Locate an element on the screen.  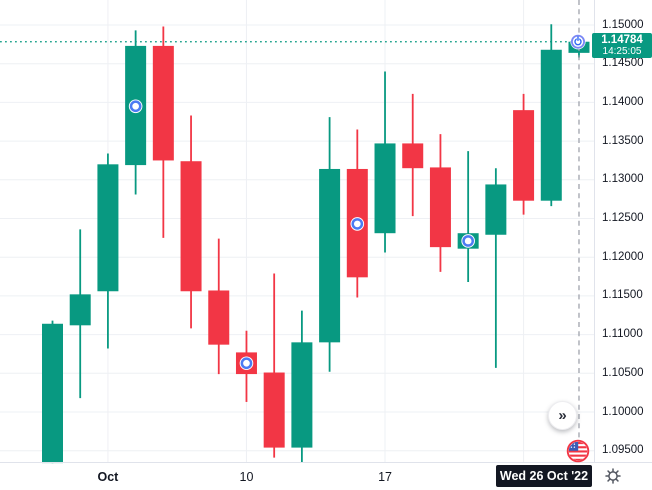
last-price-badge: 1.14784 14:25:05 is located at coordinates (622, 45).